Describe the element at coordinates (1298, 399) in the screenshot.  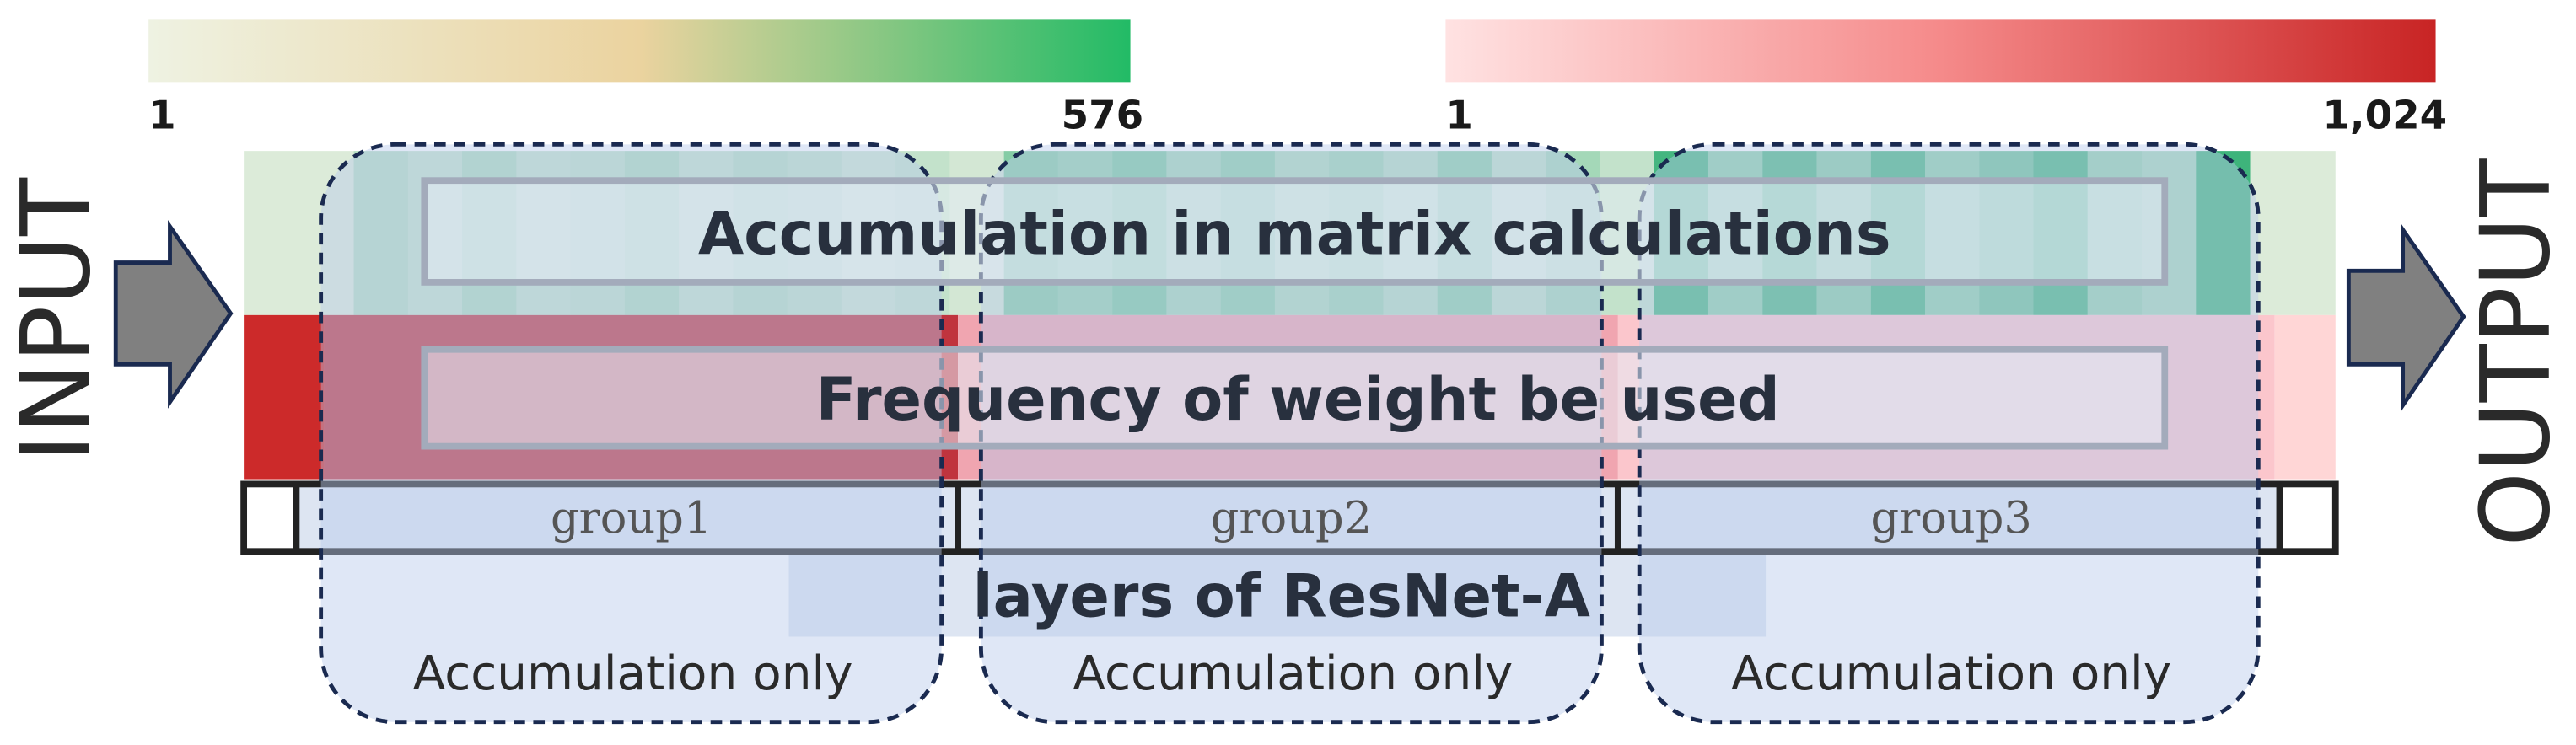
I see `row-title: Frequency of weight be used` at that location.